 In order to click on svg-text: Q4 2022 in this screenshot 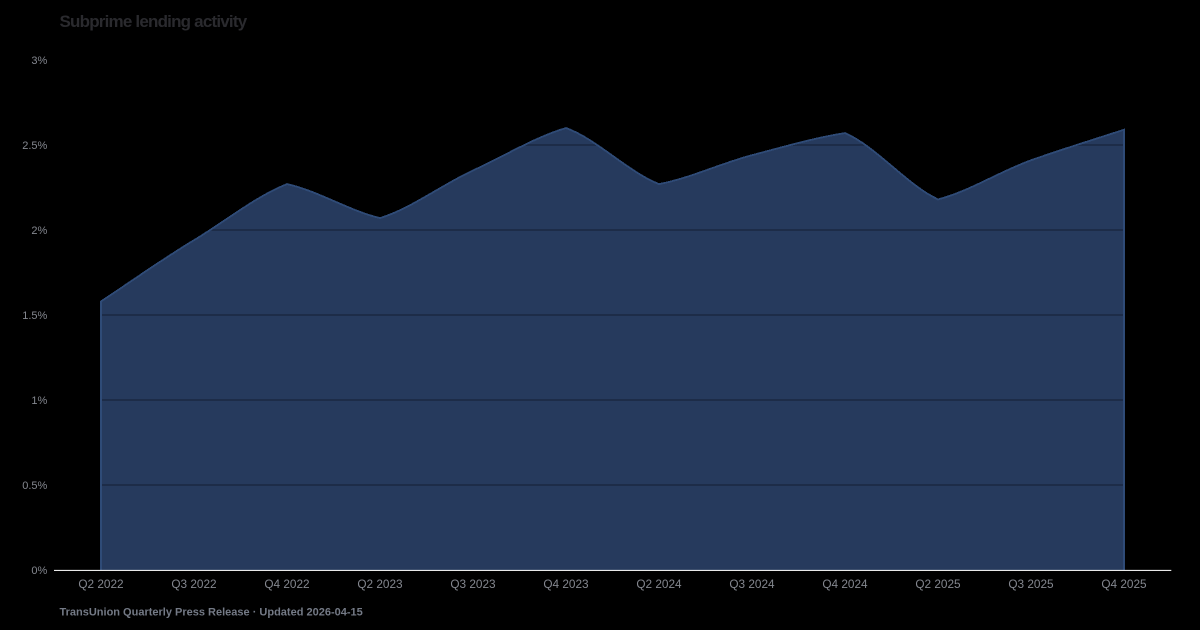, I will do `click(286, 584)`.